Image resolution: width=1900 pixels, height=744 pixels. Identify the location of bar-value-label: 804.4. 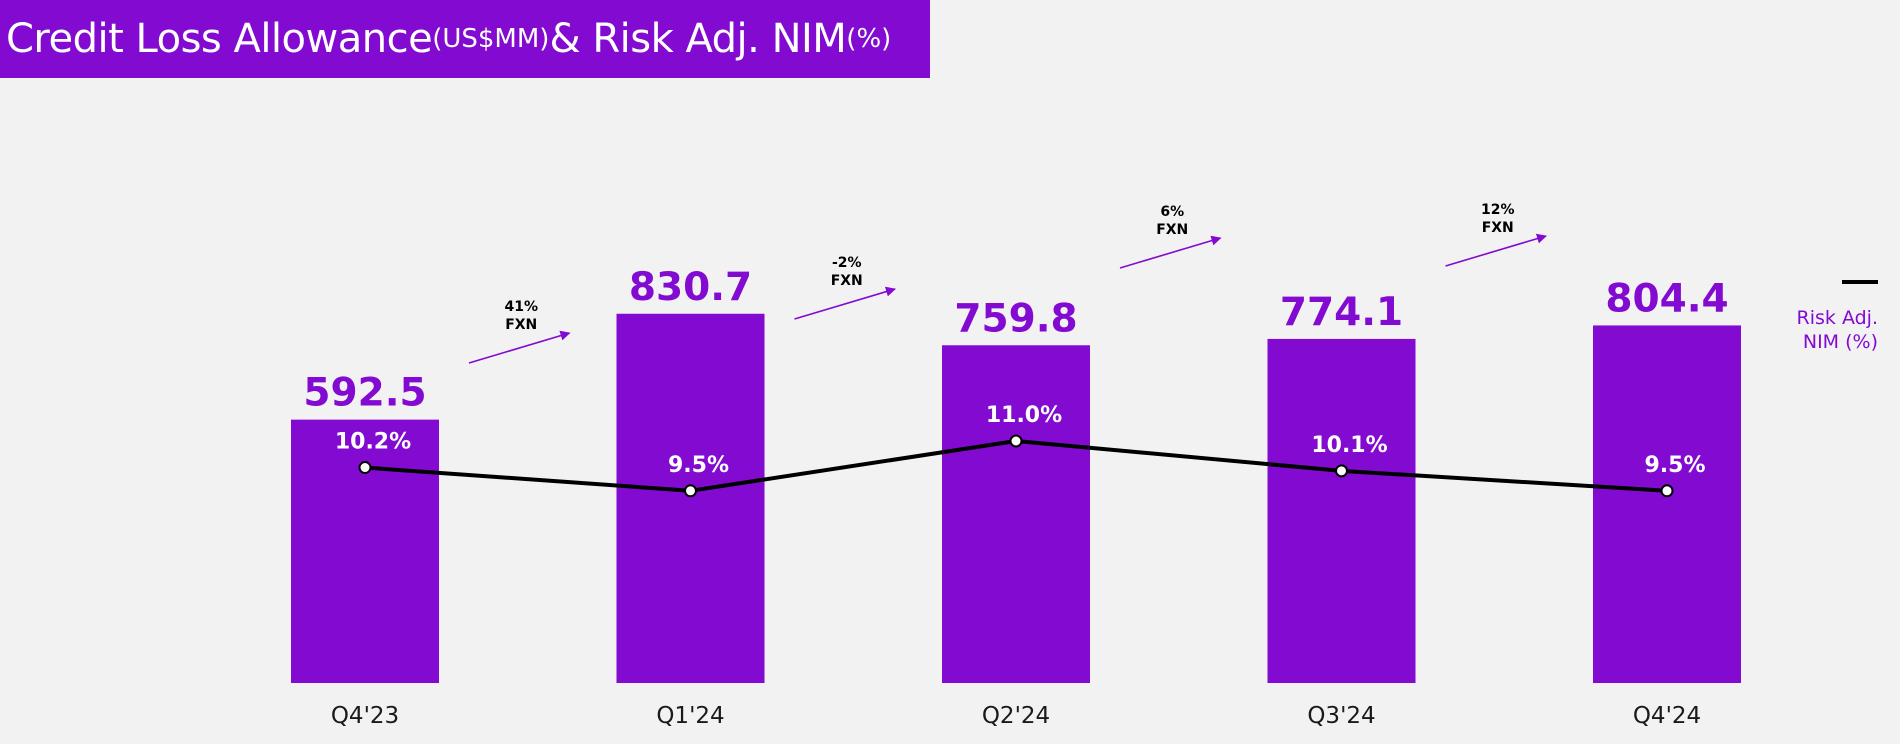
(1666, 298).